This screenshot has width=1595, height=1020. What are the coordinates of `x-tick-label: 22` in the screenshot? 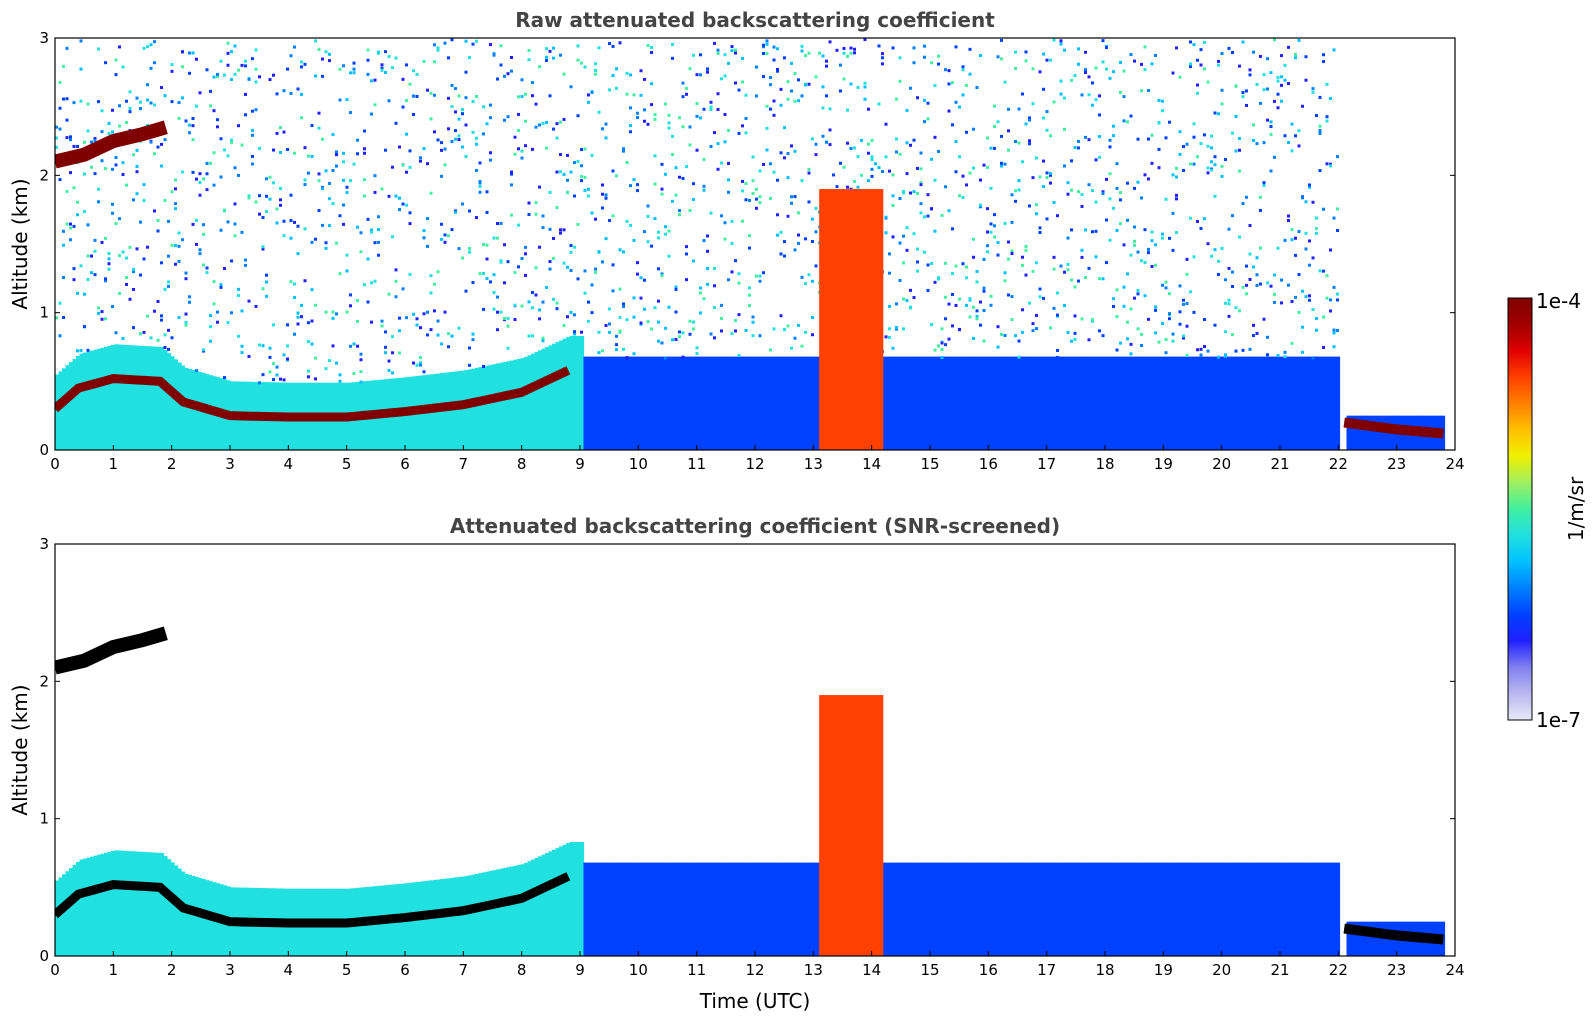 It's located at (1338, 970).